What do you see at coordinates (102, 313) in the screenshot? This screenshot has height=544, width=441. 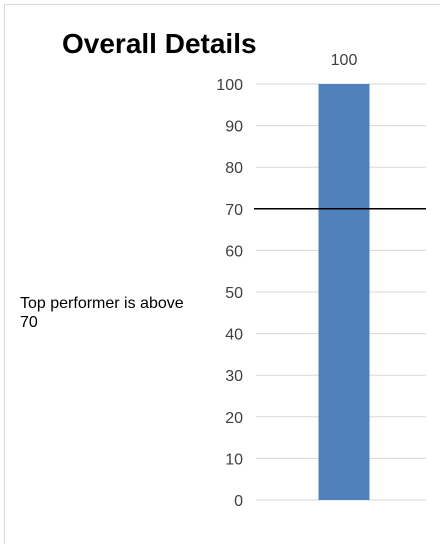 I see `chart-annotation: Top performer is above 70` at bounding box center [102, 313].